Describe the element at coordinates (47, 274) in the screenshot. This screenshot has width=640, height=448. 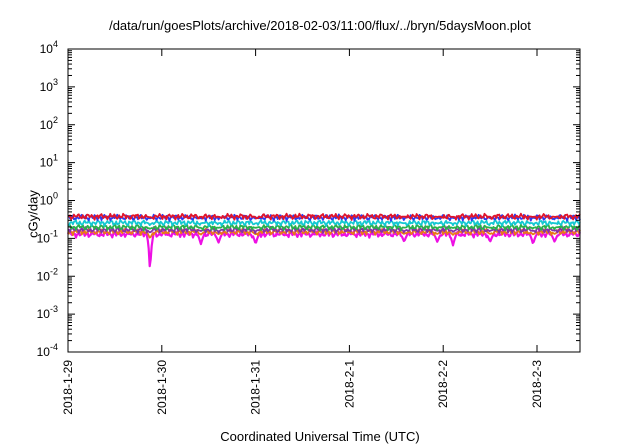
I see `y-tick-label: 10⁻²` at that location.